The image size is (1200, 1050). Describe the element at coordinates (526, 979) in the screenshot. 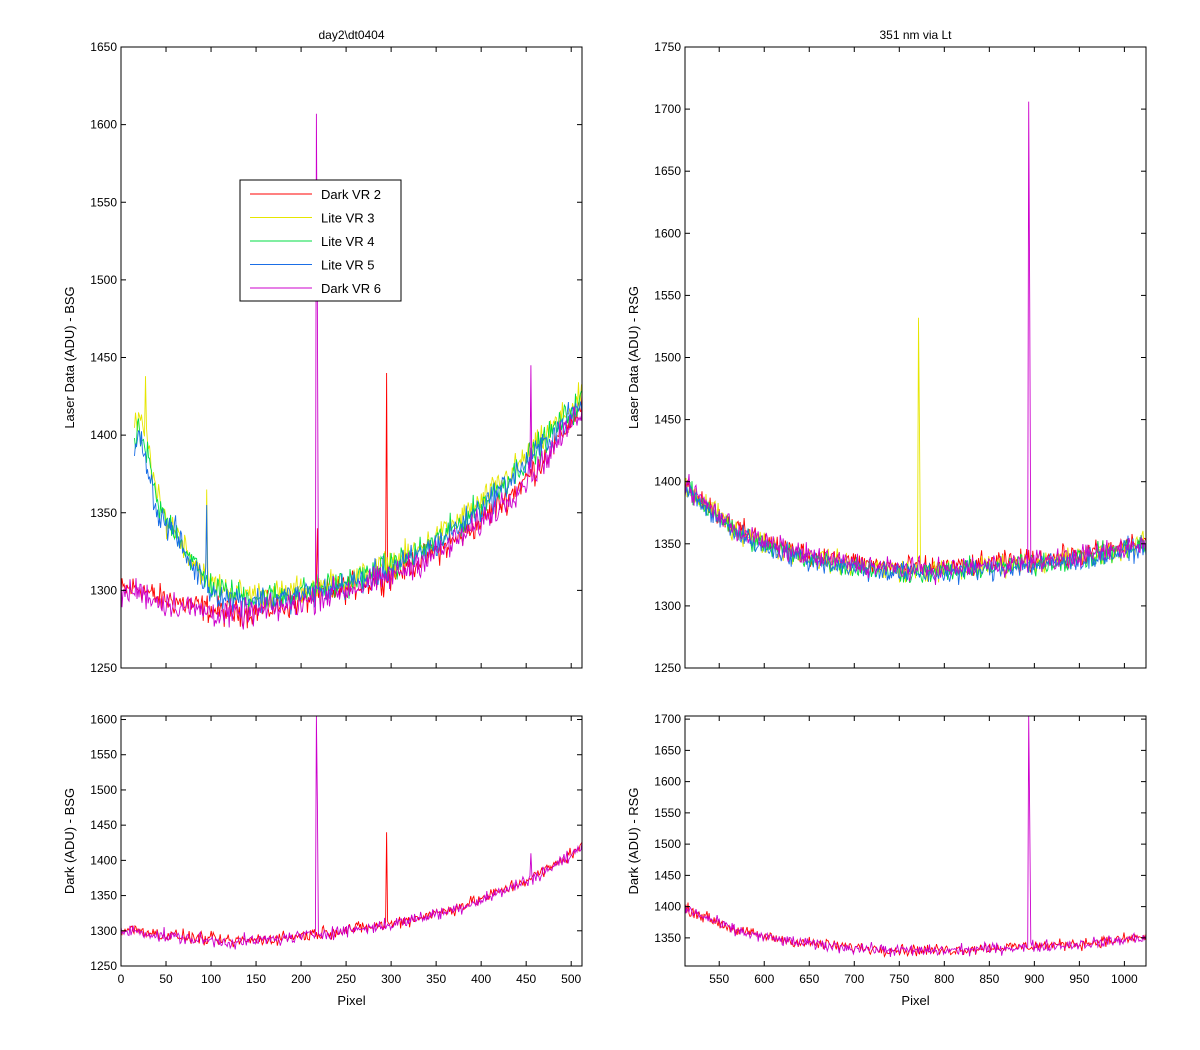

I see `x-tick-label: 450` at that location.